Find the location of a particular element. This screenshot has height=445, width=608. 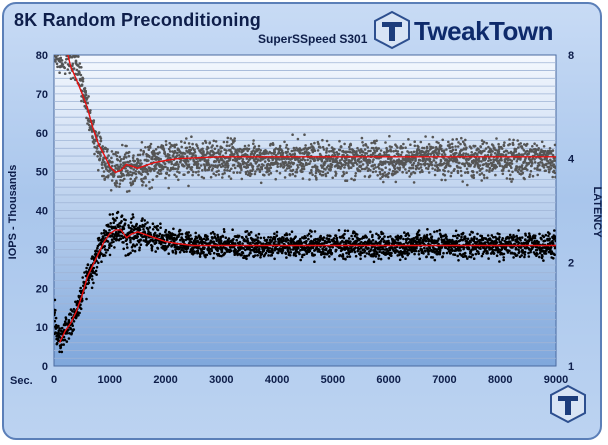

brand-name: TweakTown is located at coordinates (484, 31).